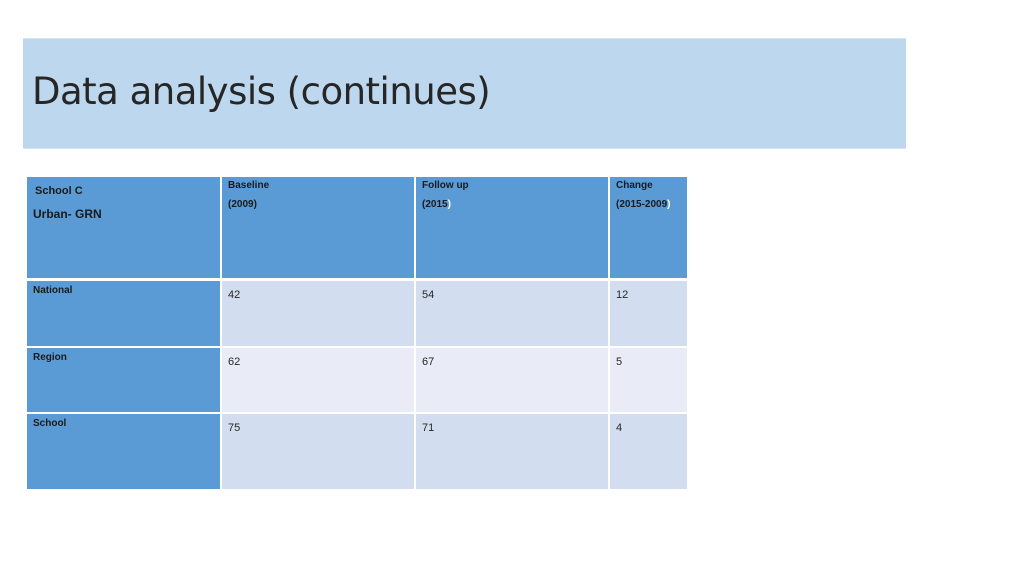 The height and width of the screenshot is (576, 1024). Describe the element at coordinates (123, 227) in the screenshot. I see `table-corner-cell: School C Urban- GRN` at that location.